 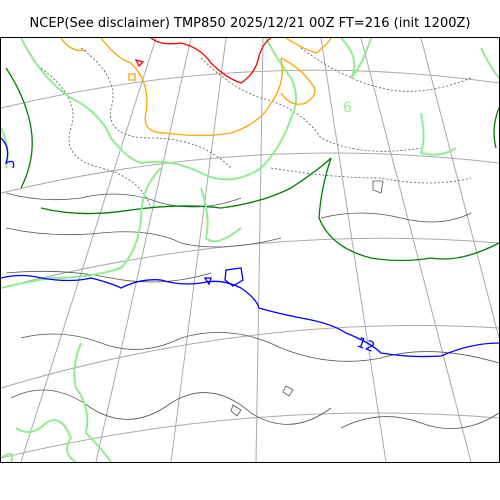 I want to click on isotherm-orange, so click(x=196, y=87).